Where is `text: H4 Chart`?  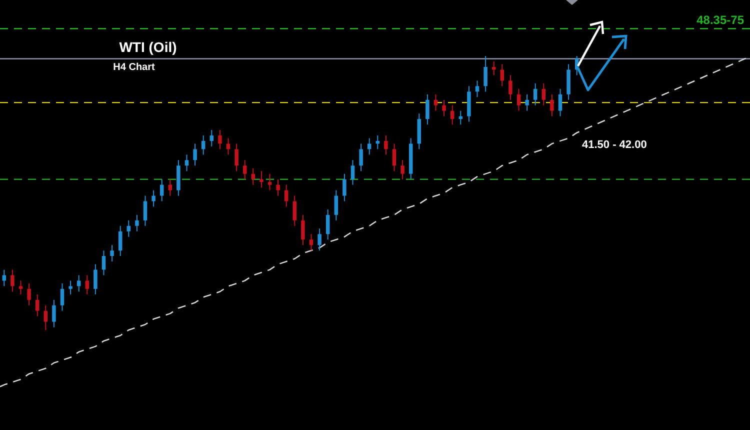
text: H4 Chart is located at coordinates (134, 67).